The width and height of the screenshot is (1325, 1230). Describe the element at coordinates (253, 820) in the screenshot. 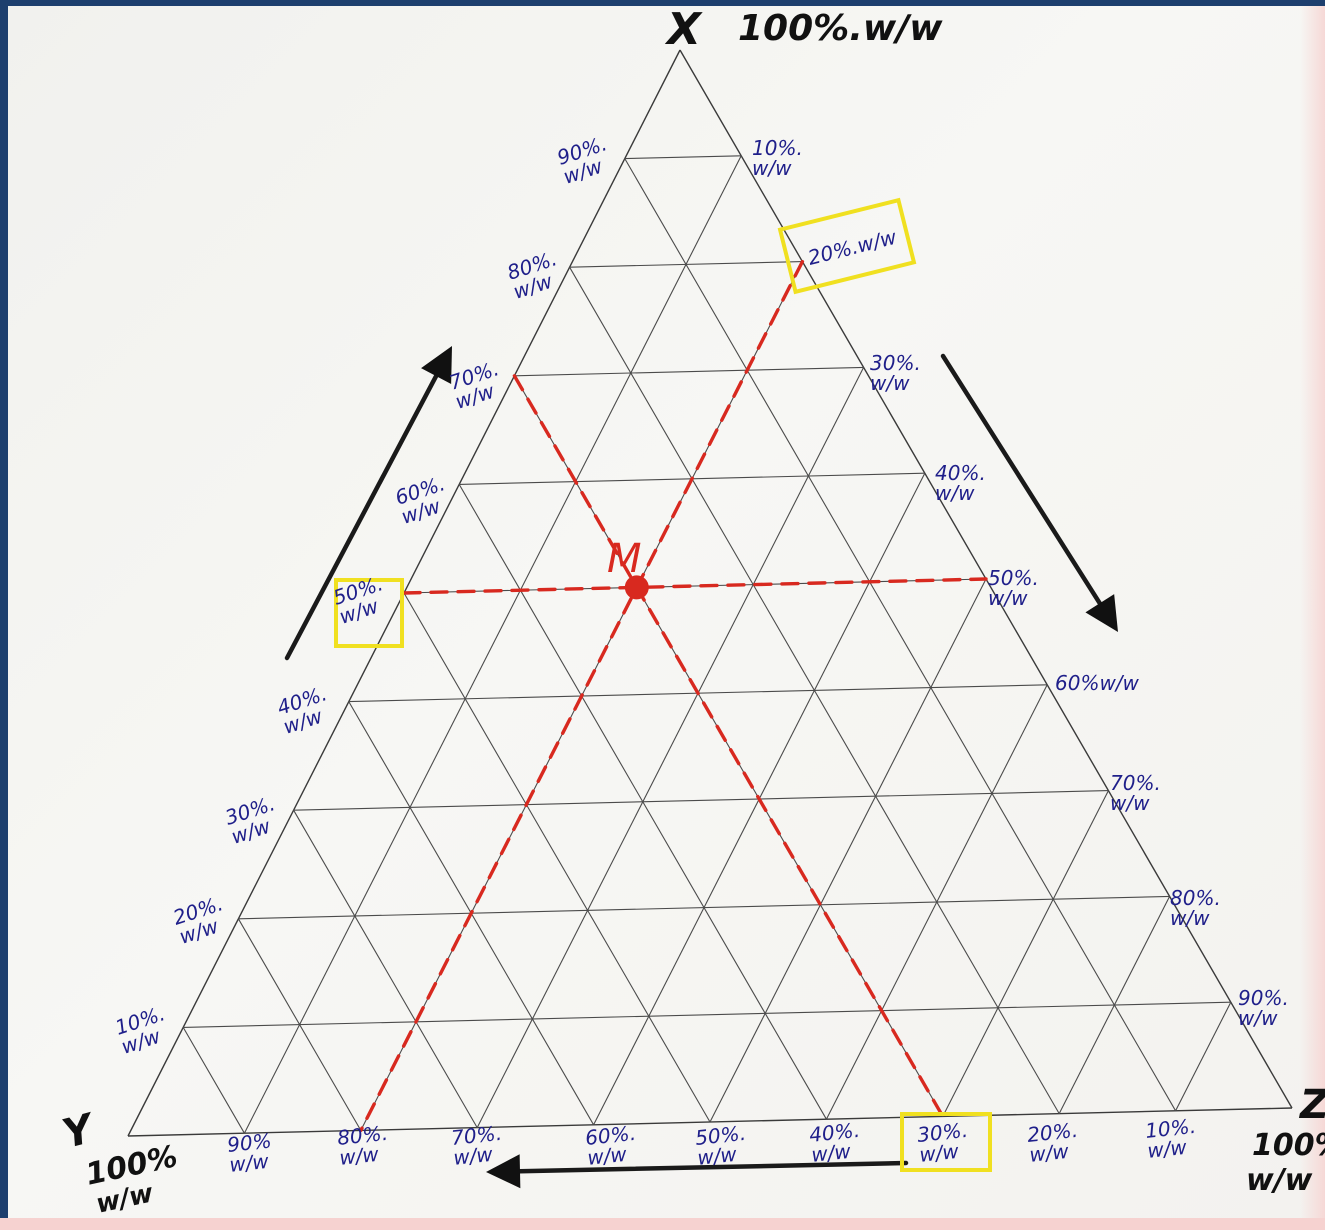

I see `left-tick-label: 30%.w/w` at that location.